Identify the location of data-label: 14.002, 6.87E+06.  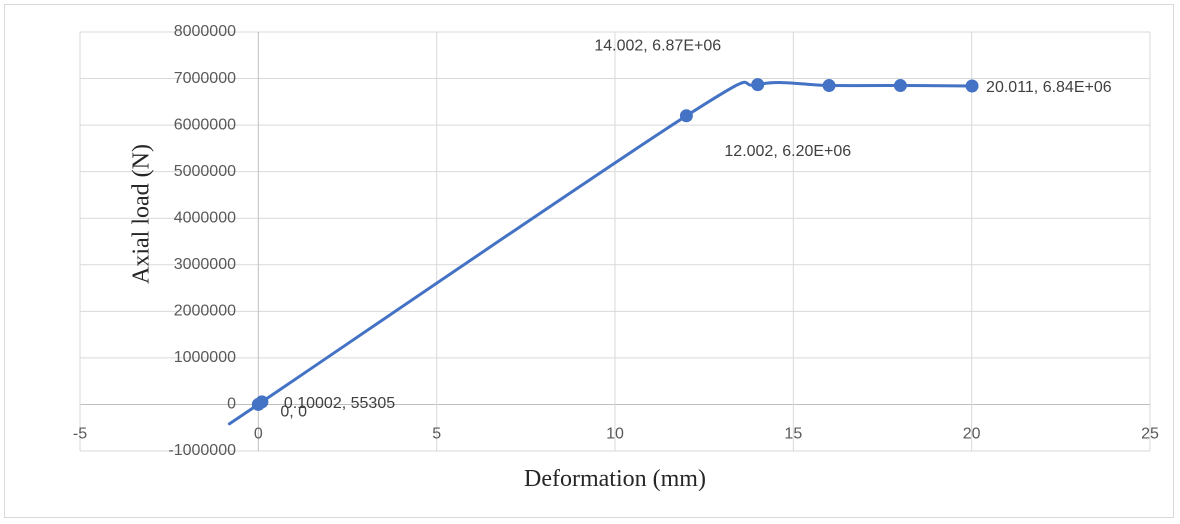
(657, 46).